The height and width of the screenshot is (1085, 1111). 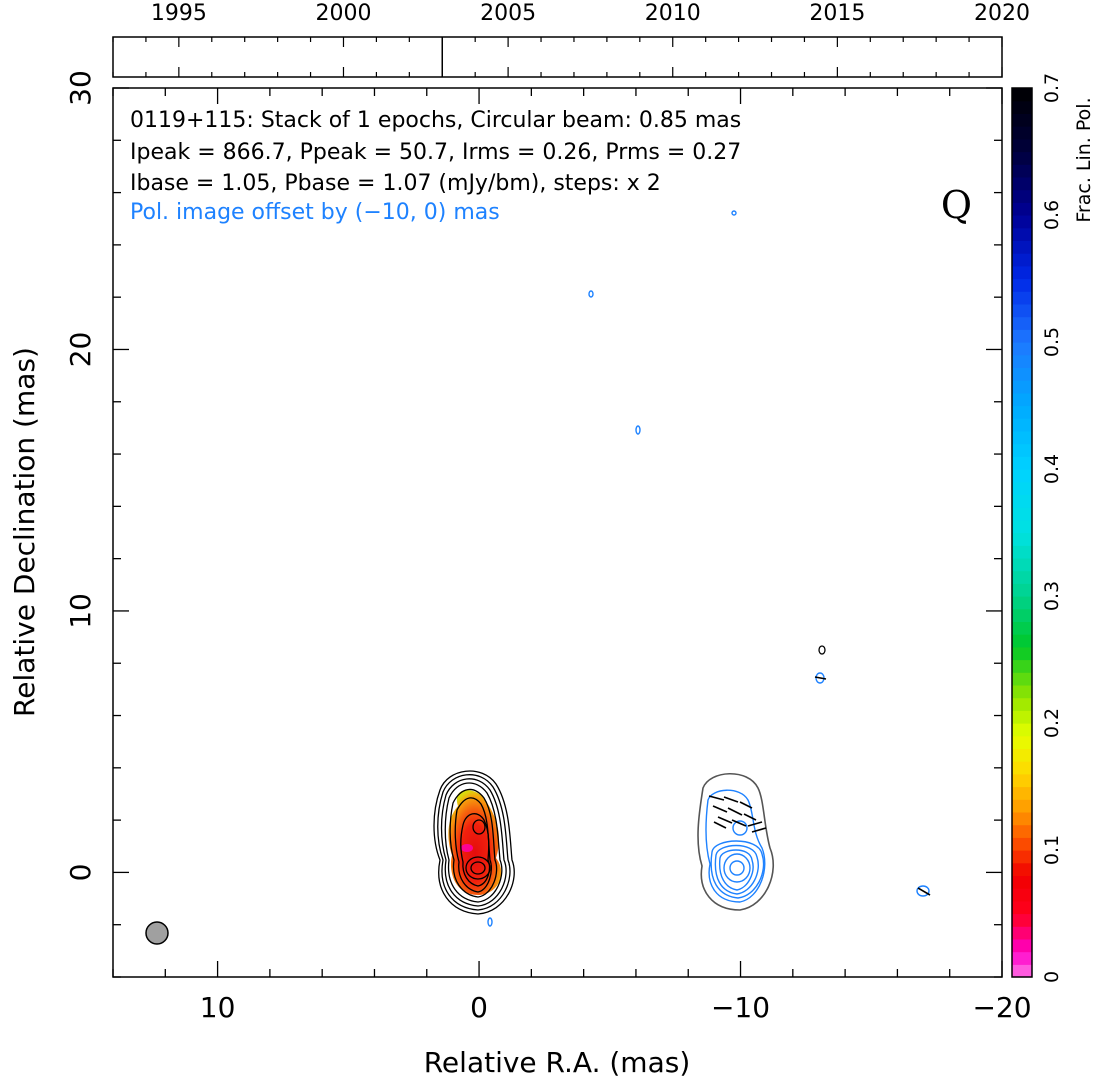 I want to click on band-label: Q, so click(x=956, y=205).